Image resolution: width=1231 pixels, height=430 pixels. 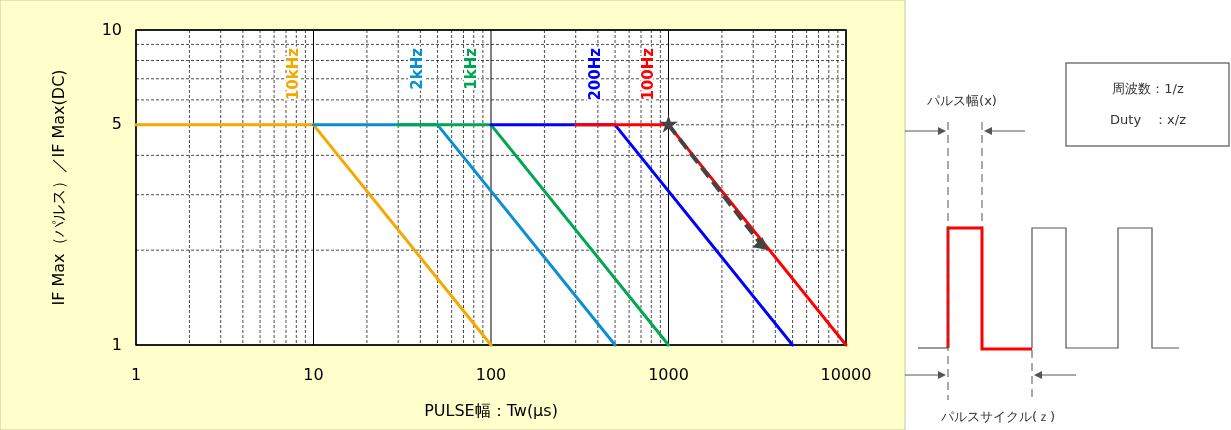 What do you see at coordinates (491, 374) in the screenshot?
I see `x-tick-label: 100` at bounding box center [491, 374].